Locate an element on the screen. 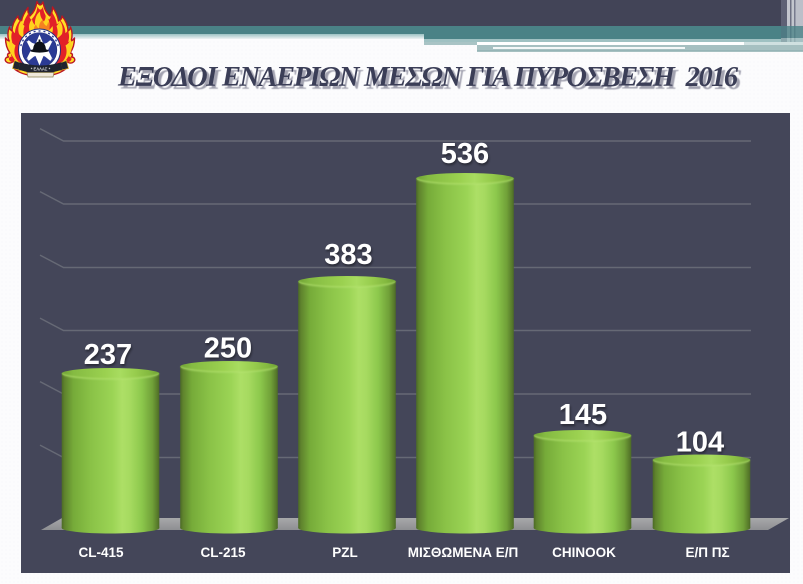  svg-text: CHINOOK is located at coordinates (584, 552).